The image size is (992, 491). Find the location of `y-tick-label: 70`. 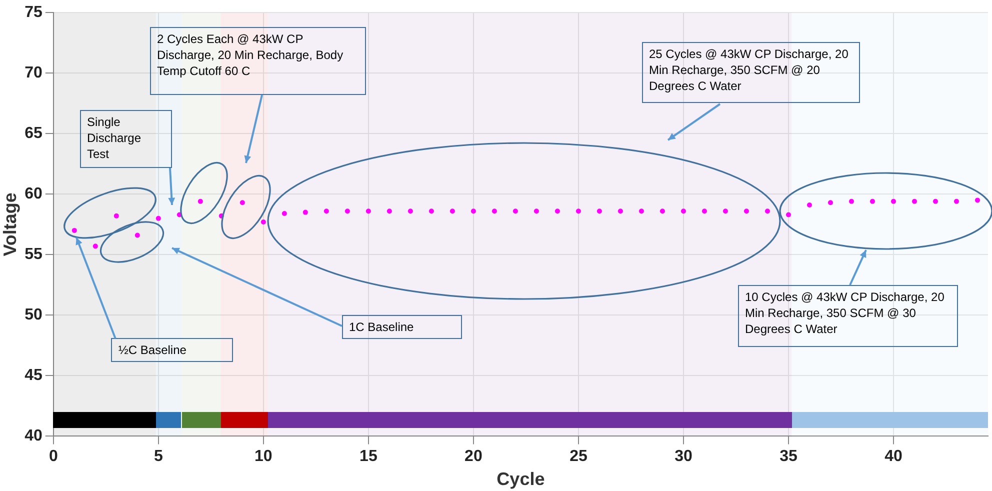

y-tick-label: 70 is located at coordinates (33, 73).